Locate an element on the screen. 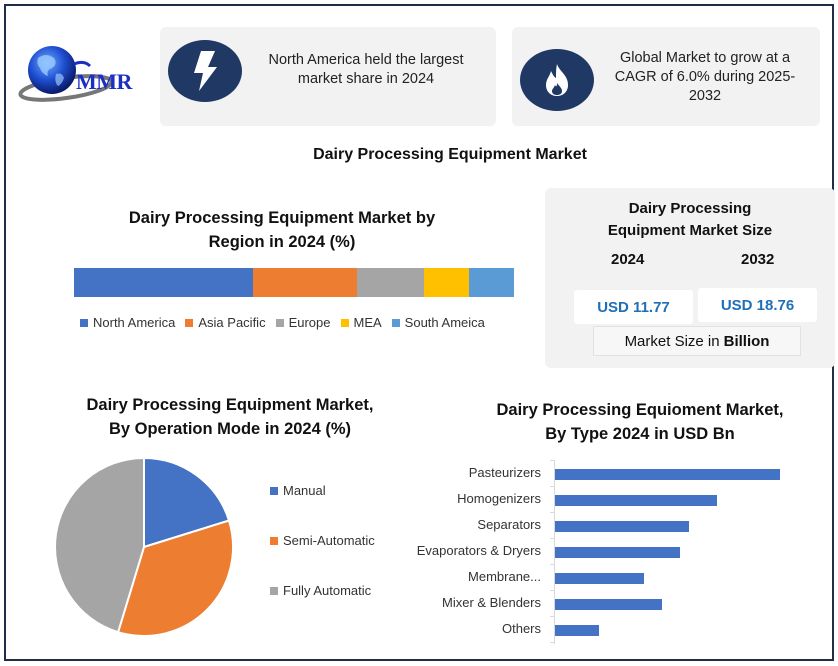 The image size is (838, 666). legend-item: South Ameica is located at coordinates (438, 322).